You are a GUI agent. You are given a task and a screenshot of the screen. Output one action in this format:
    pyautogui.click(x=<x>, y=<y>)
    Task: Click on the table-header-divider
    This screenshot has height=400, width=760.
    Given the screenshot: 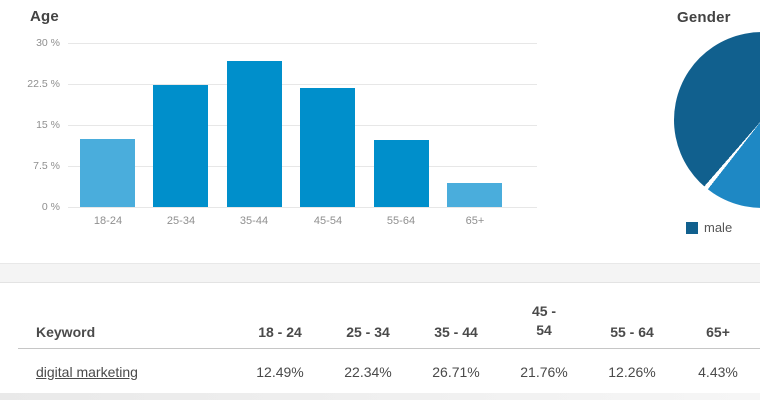 What is the action you would take?
    pyautogui.click(x=389, y=348)
    